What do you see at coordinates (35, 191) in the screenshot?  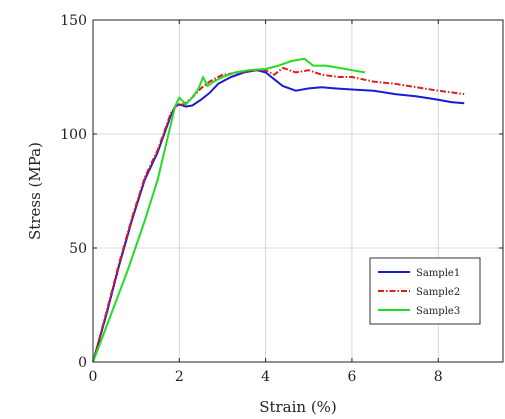 I see `y-axis-label: Stress (MPa)` at bounding box center [35, 191].